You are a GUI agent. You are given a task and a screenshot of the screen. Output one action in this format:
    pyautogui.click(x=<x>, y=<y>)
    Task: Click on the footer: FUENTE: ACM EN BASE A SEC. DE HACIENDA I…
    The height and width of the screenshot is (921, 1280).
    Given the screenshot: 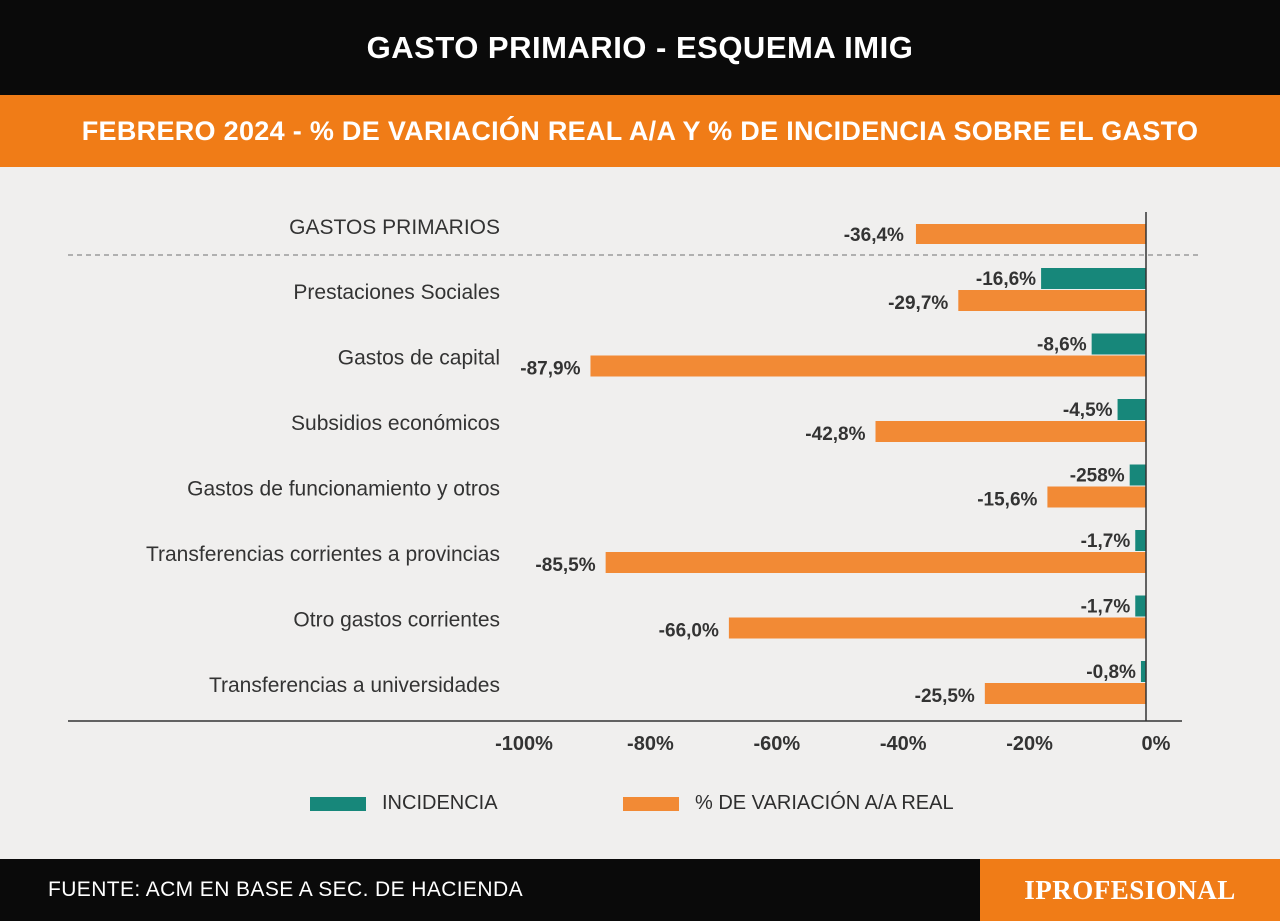 What is the action you would take?
    pyautogui.click(x=640, y=890)
    